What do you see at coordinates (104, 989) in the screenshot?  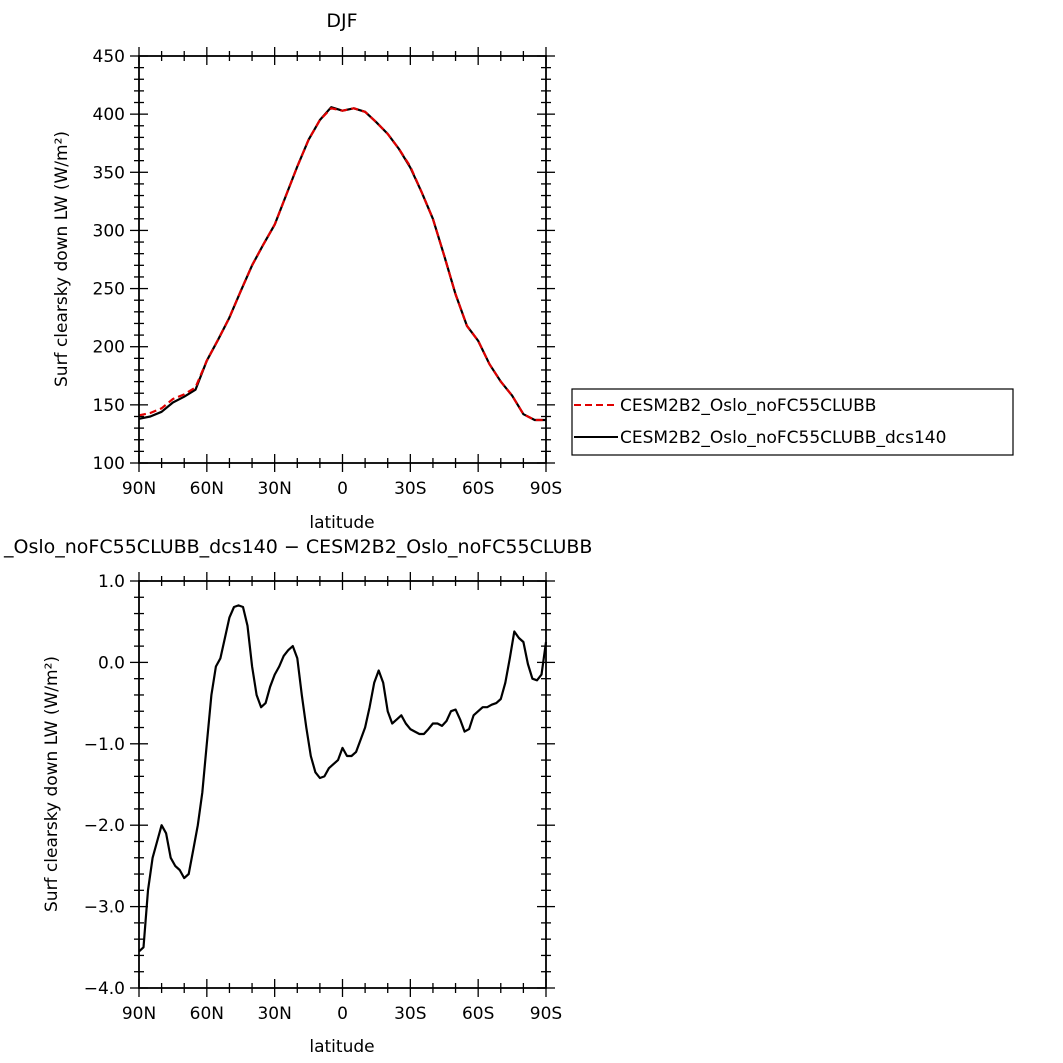 I see `y-tick-label: −4.0` at bounding box center [104, 989].